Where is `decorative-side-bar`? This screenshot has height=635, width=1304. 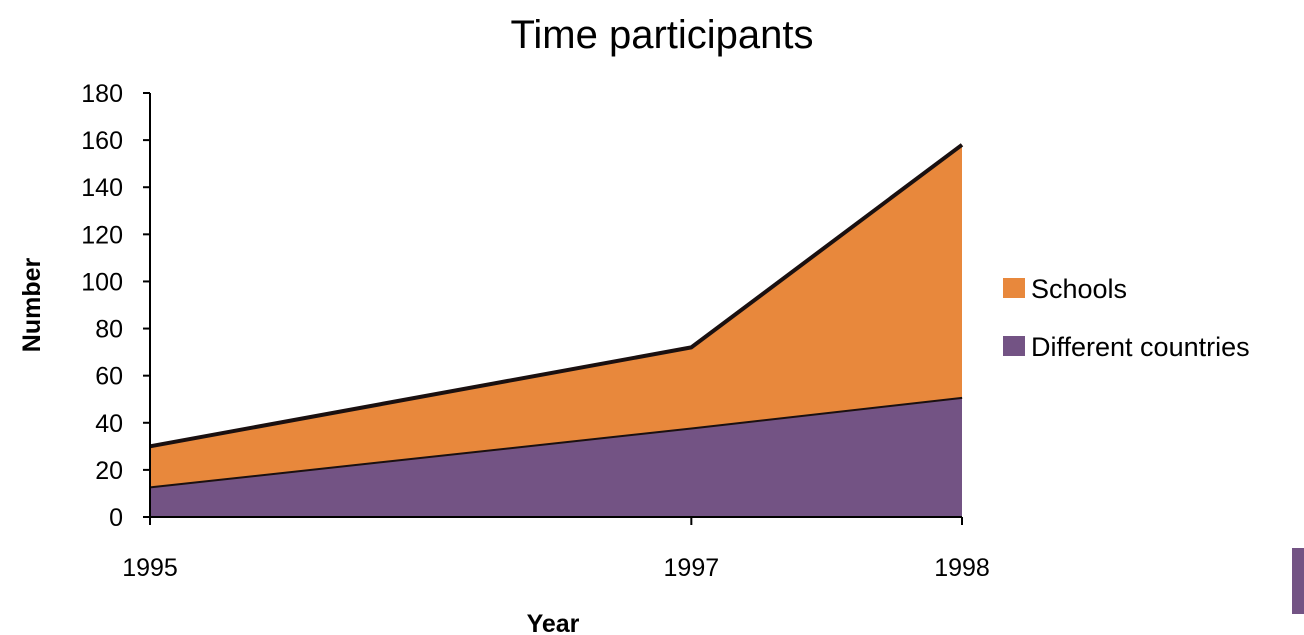
decorative-side-bar is located at coordinates (1298, 581).